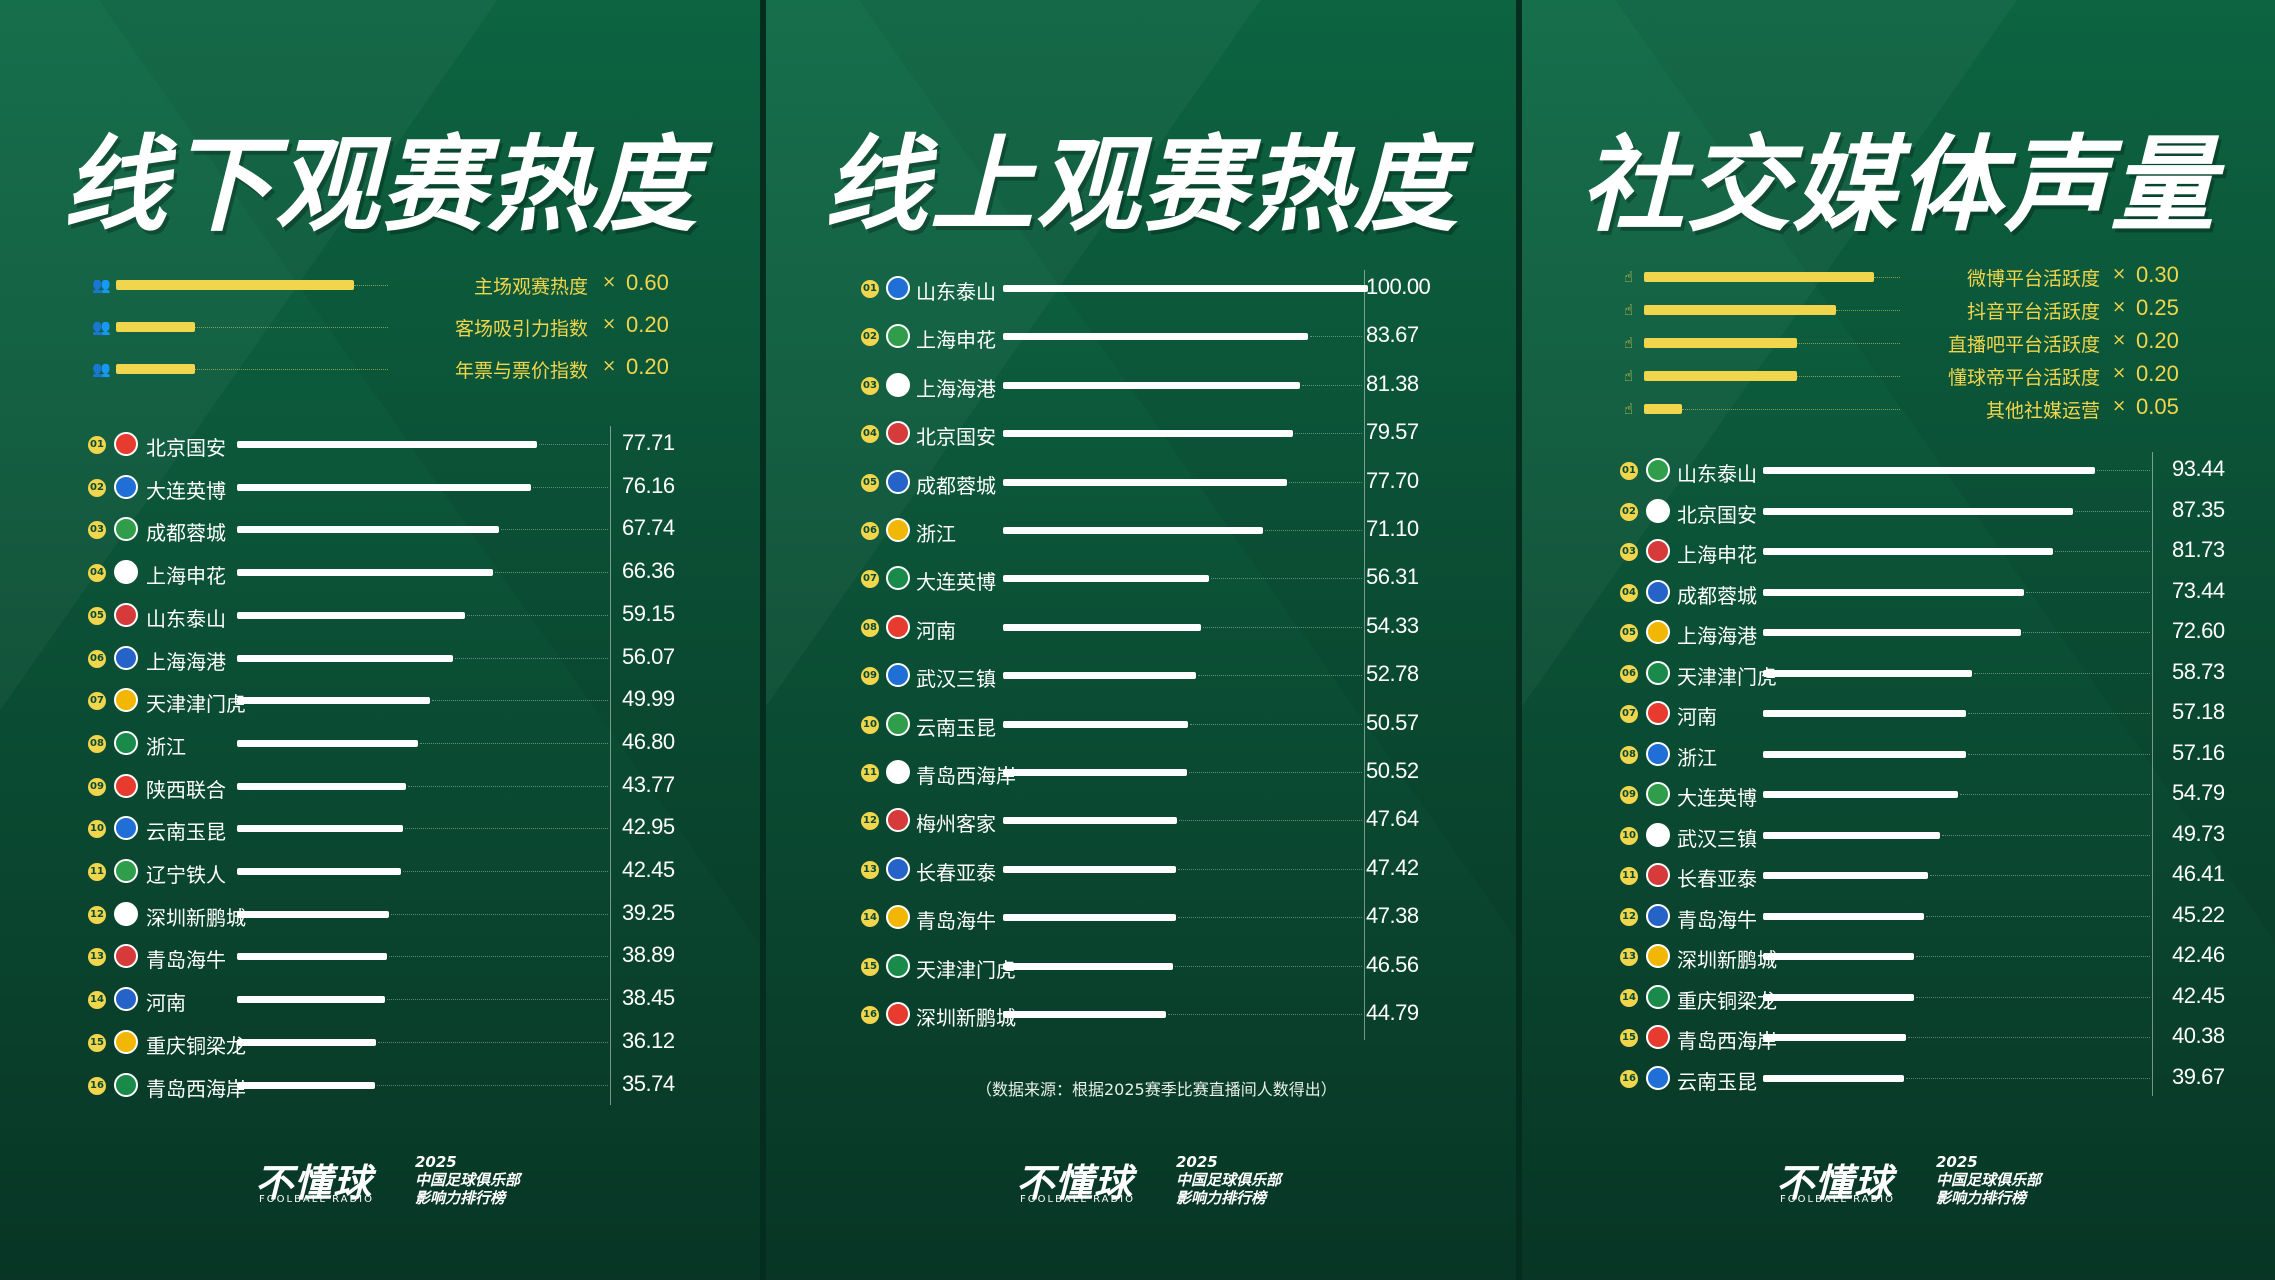 The width and height of the screenshot is (2275, 1280). What do you see at coordinates (460, 1198) in the screenshot?
I see `footer-line-2: 影响力排行榜` at bounding box center [460, 1198].